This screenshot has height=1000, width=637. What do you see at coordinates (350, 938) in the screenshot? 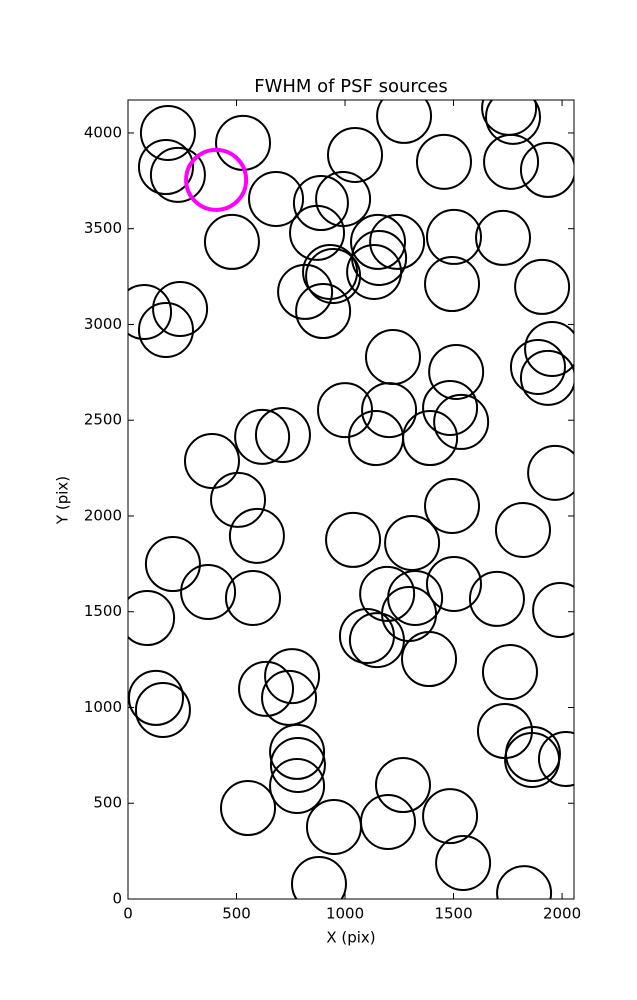
I see `x-axis-label: X (pix)` at bounding box center [350, 938].